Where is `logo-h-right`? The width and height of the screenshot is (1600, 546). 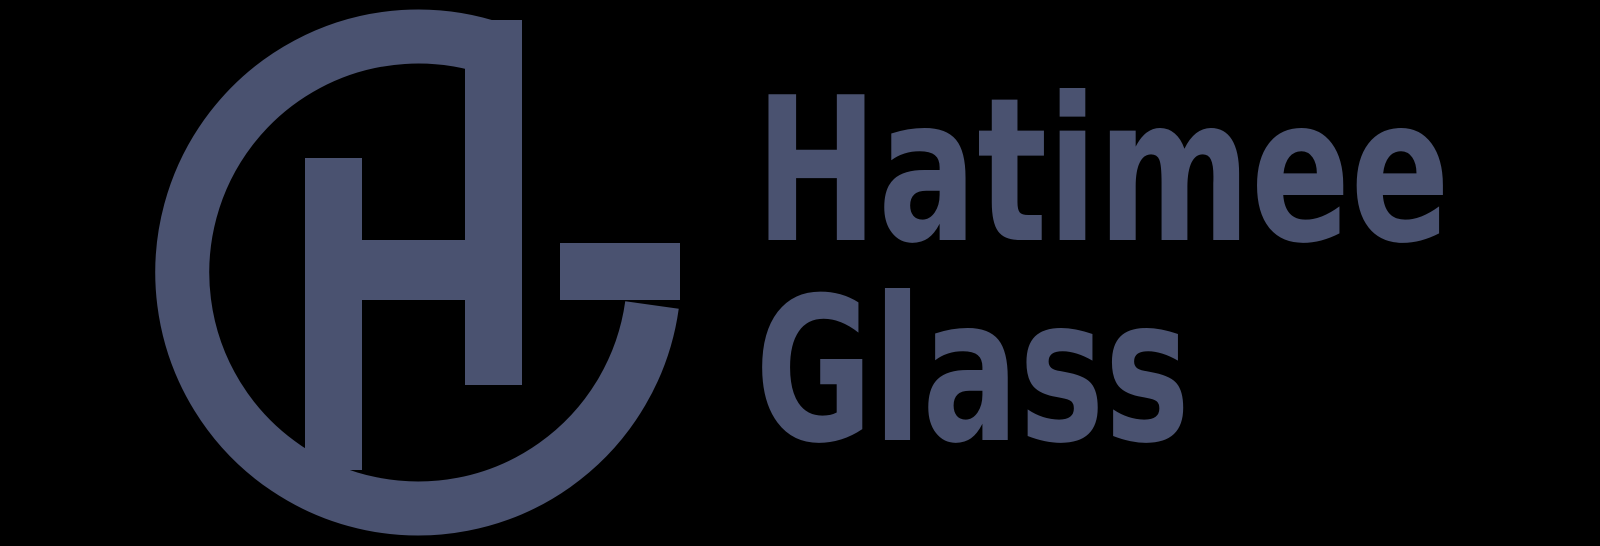 logo-h-right is located at coordinates (493, 202).